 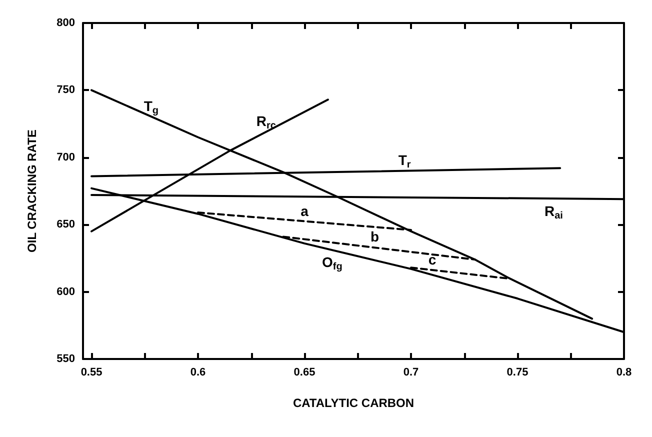 What do you see at coordinates (375, 236) in the screenshot?
I see `annotation: b` at bounding box center [375, 236].